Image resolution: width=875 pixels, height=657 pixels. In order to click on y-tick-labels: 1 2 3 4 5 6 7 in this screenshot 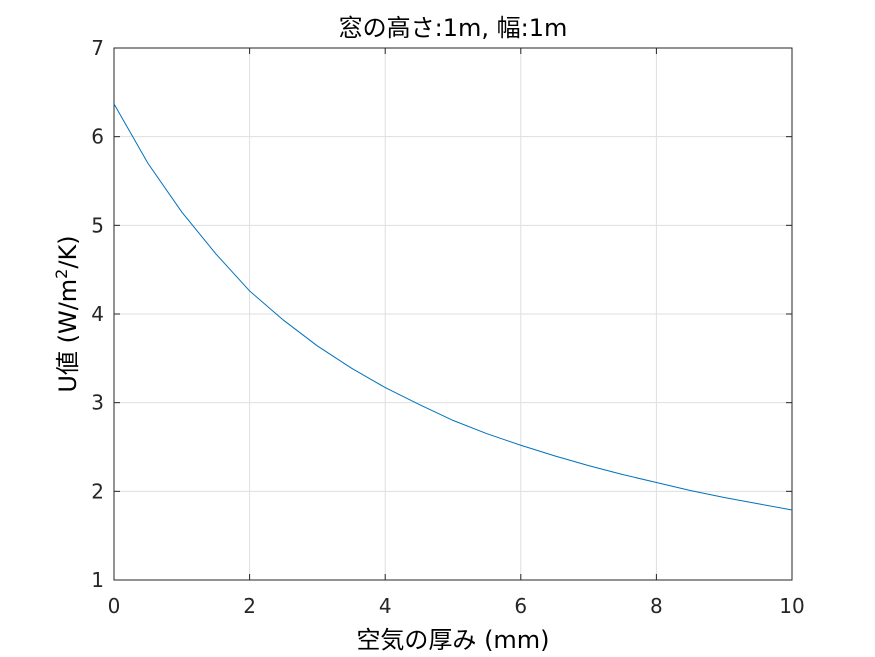, I will do `click(97, 314)`.